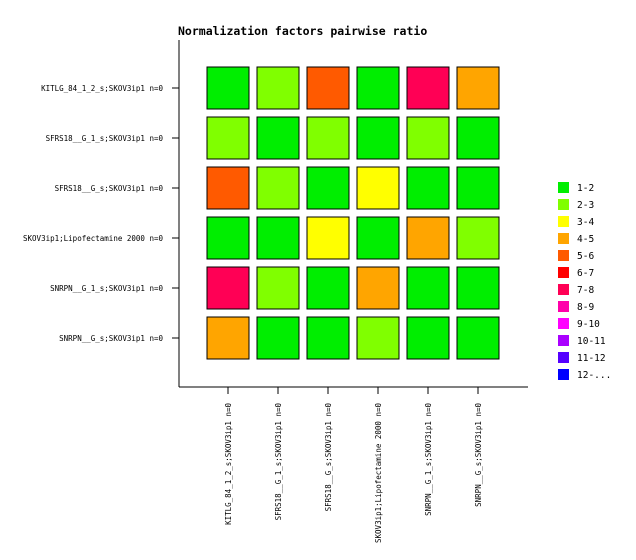 This screenshot has width=636, height=560. I want to click on legend-label: 9-10, so click(588, 324).